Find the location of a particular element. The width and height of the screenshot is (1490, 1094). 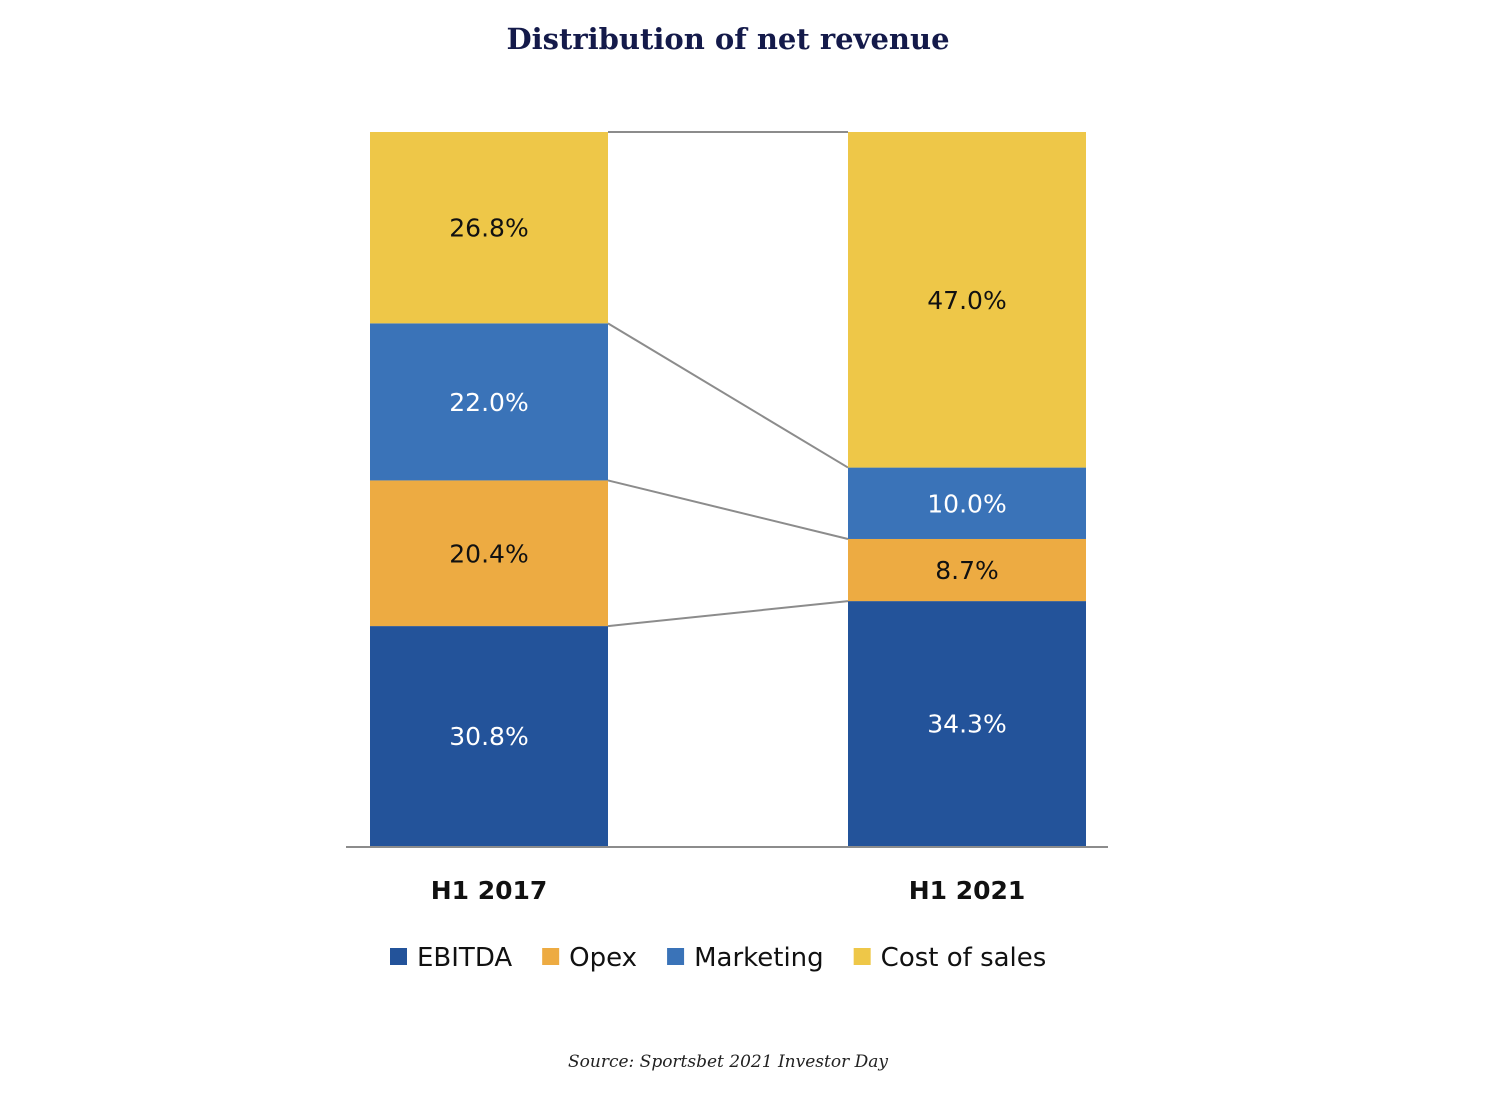

bar-opex-h1-2017 is located at coordinates (489, 553).